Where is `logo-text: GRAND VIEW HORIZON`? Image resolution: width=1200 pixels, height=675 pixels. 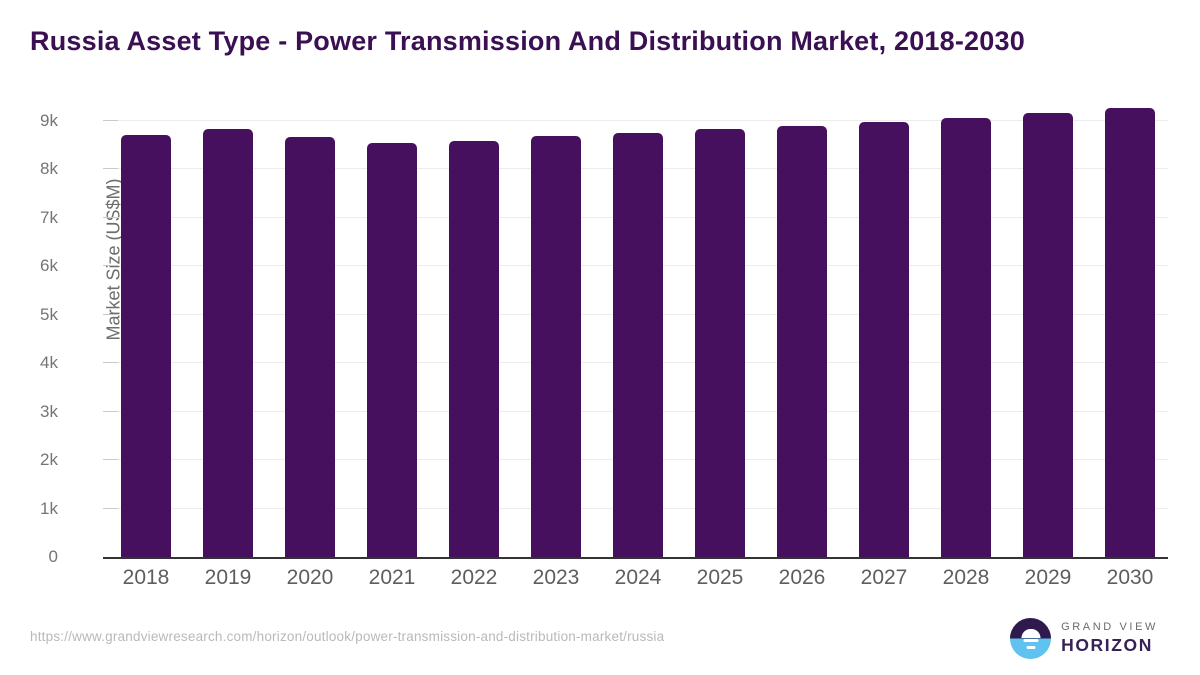
logo-text: GRAND VIEW HORIZON is located at coordinates (1109, 638).